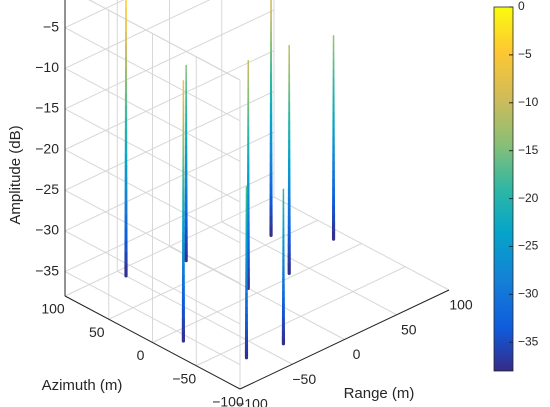 The width and height of the screenshot is (550, 407). What do you see at coordinates (97, 332) in the screenshot?
I see `y-tick-label: 50` at bounding box center [97, 332].